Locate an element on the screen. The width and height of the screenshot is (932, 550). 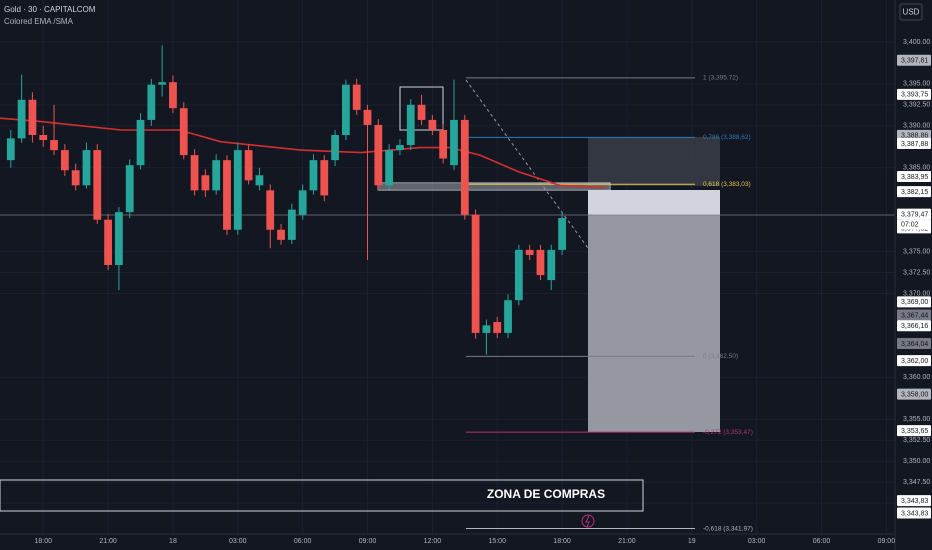
price-label: 3,383,95 is located at coordinates (914, 177).